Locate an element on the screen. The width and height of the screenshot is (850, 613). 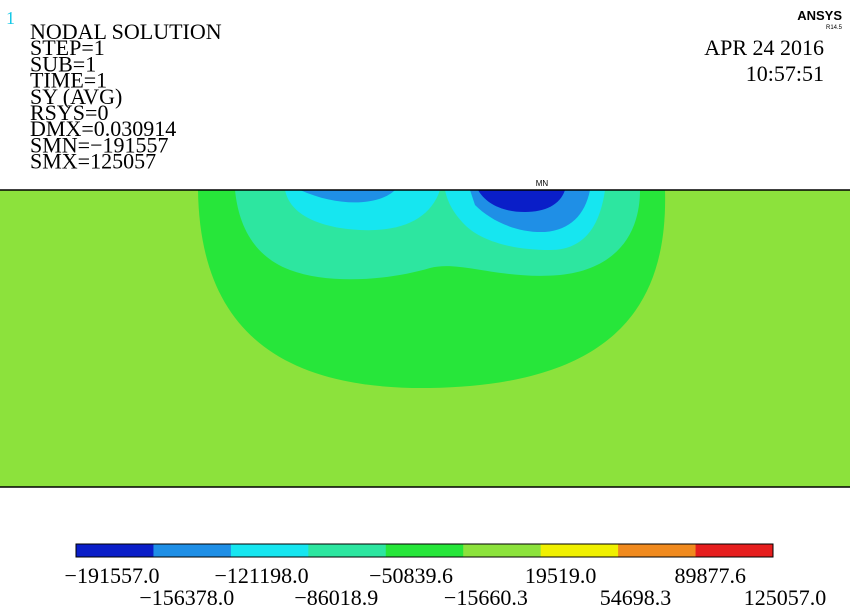
header-line: TIME=1 is located at coordinates (68, 80).